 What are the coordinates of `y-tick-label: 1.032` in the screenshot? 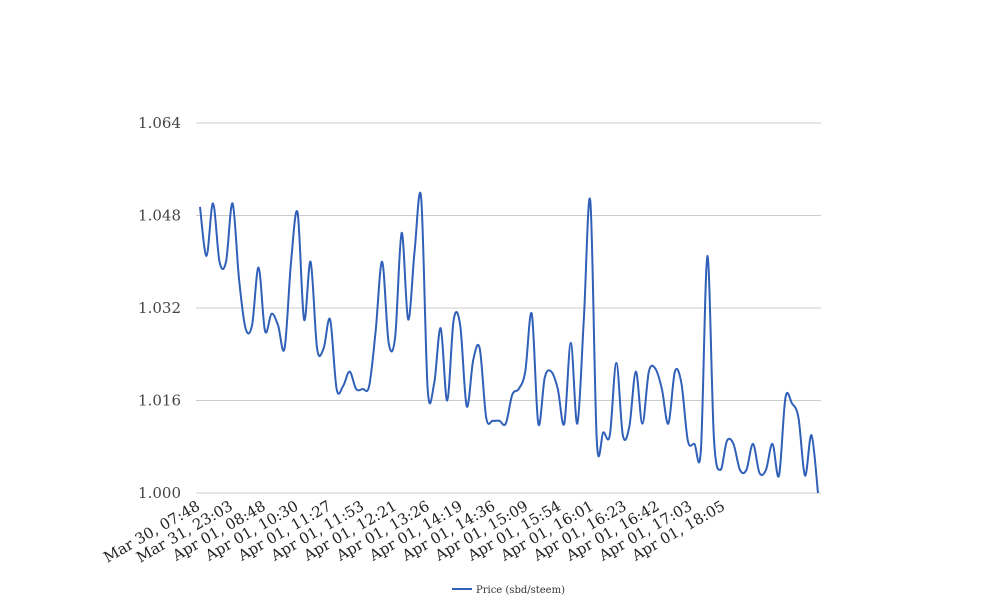 It's located at (159, 308).